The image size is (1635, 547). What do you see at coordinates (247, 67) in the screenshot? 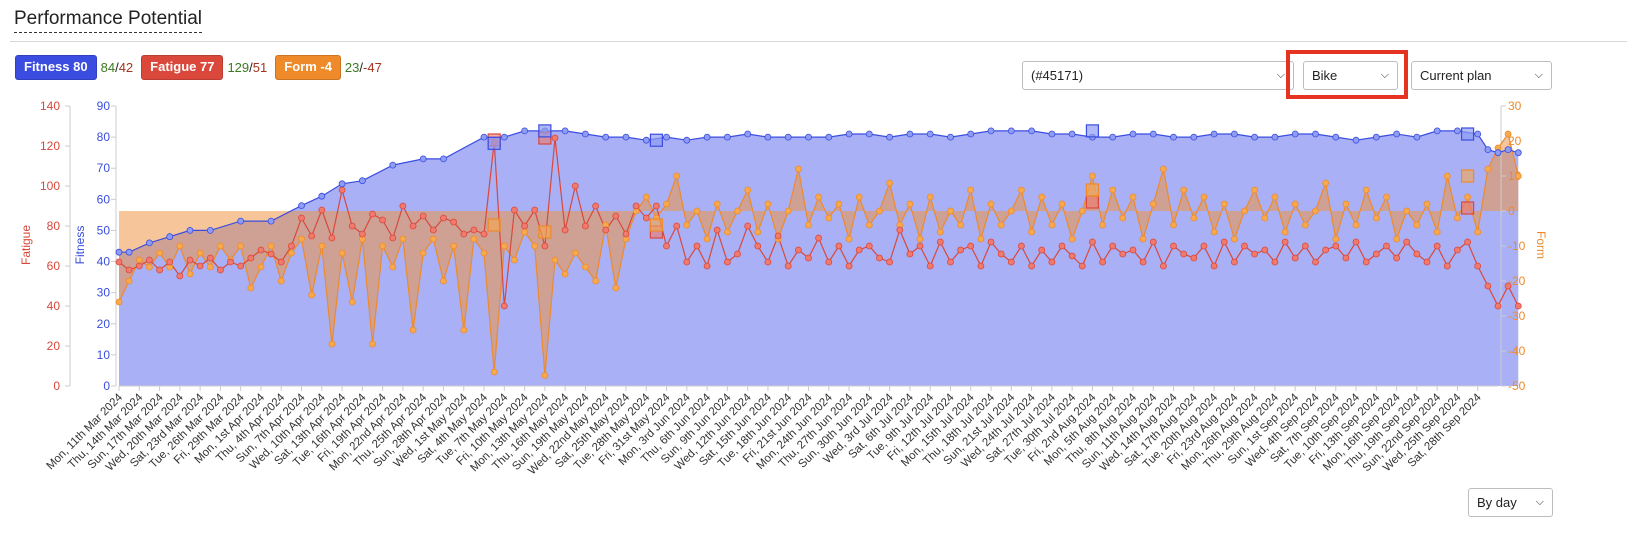
I see `fatigue-ratio: 129/51` at bounding box center [247, 67].